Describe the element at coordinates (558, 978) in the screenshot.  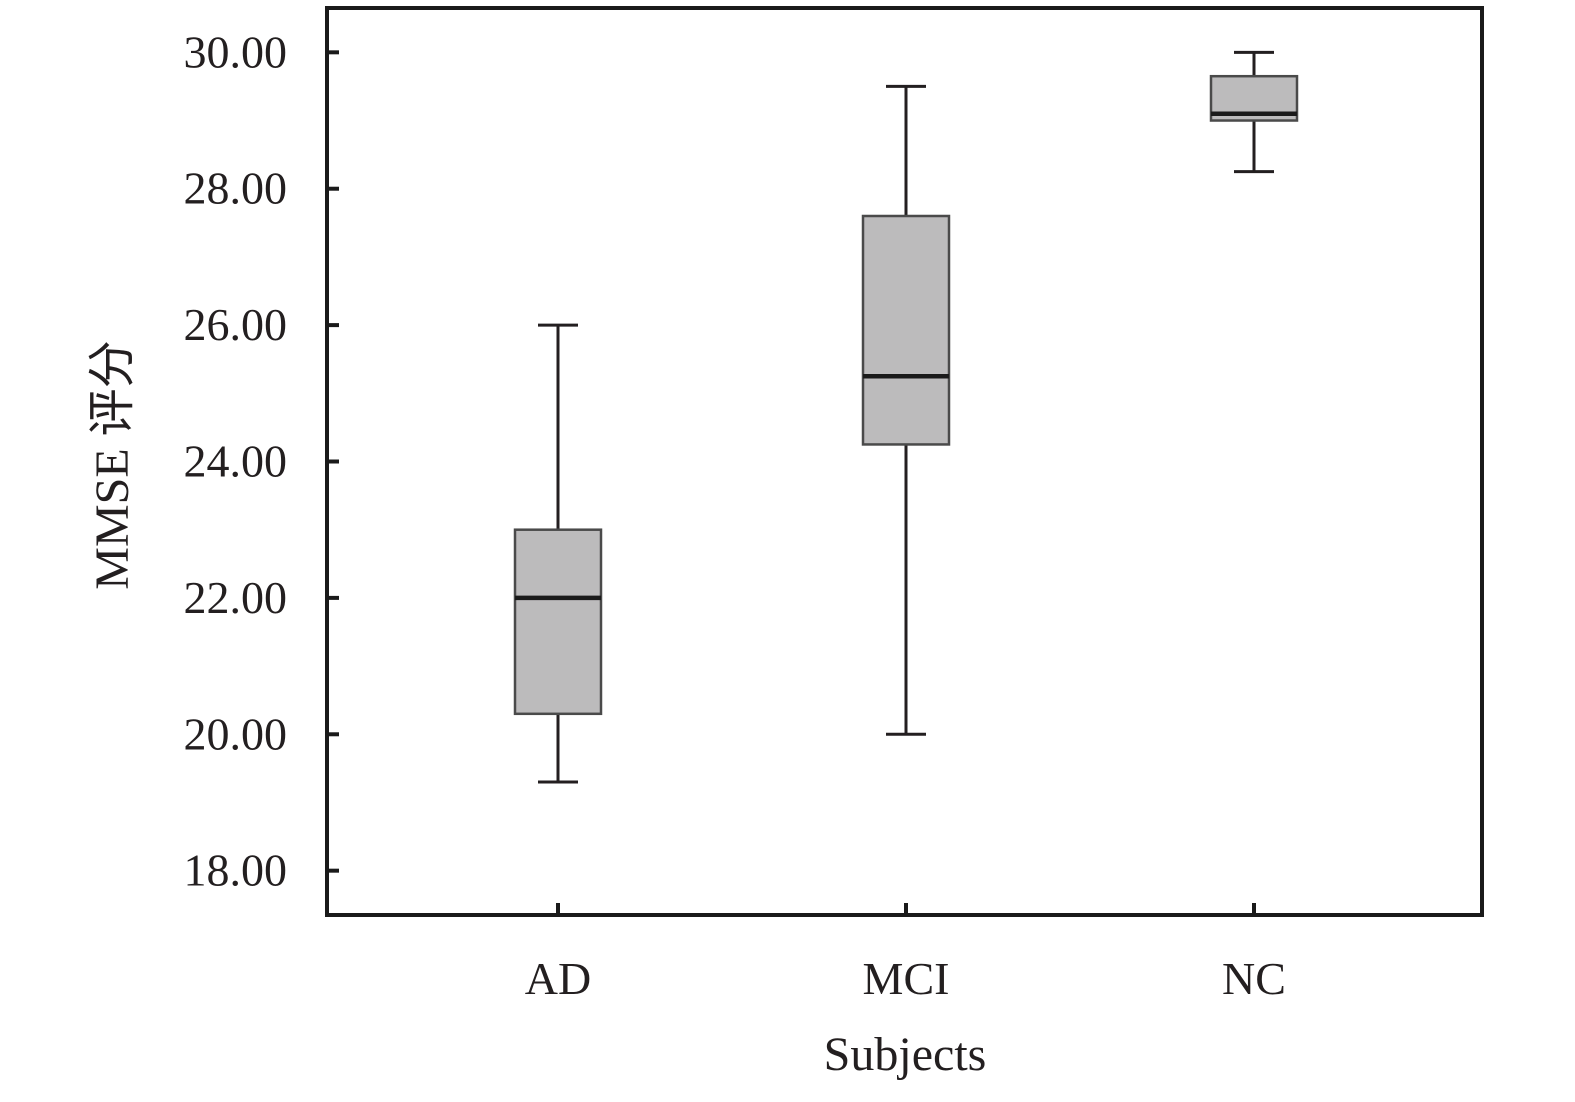
I see `x-tick-label: AD` at that location.